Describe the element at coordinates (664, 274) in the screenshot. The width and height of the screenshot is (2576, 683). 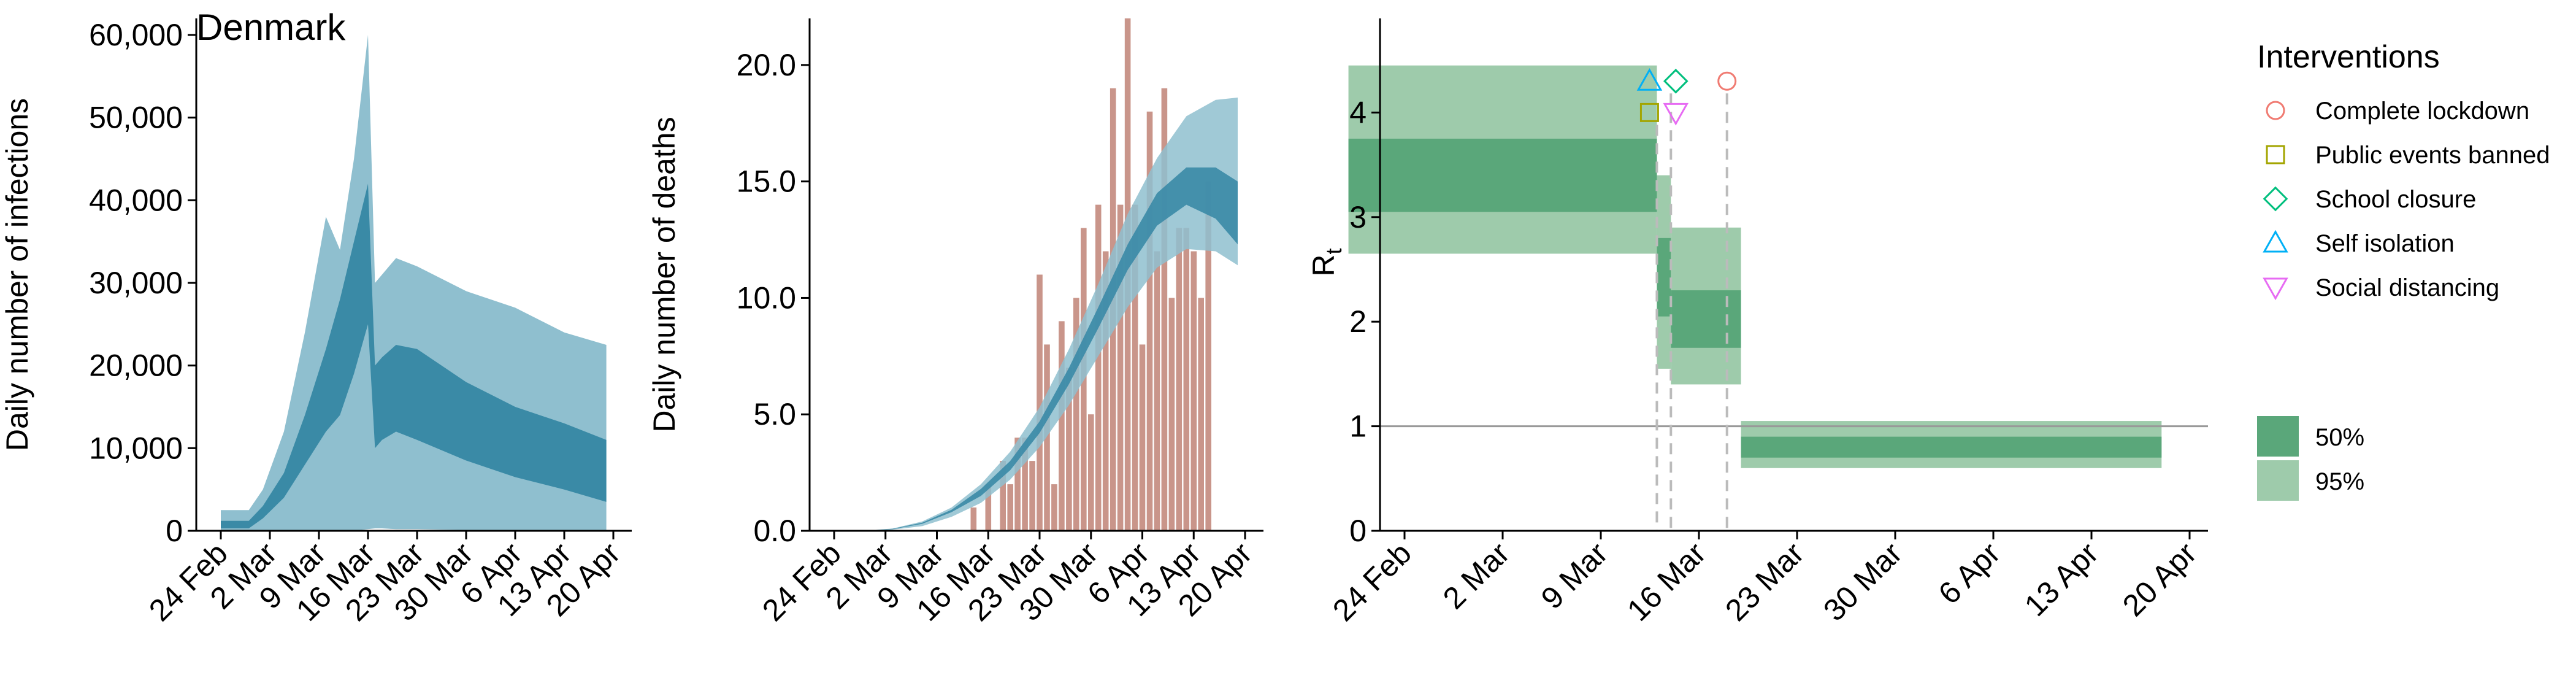
I see `y-axis-title: Daily number of deaths` at that location.